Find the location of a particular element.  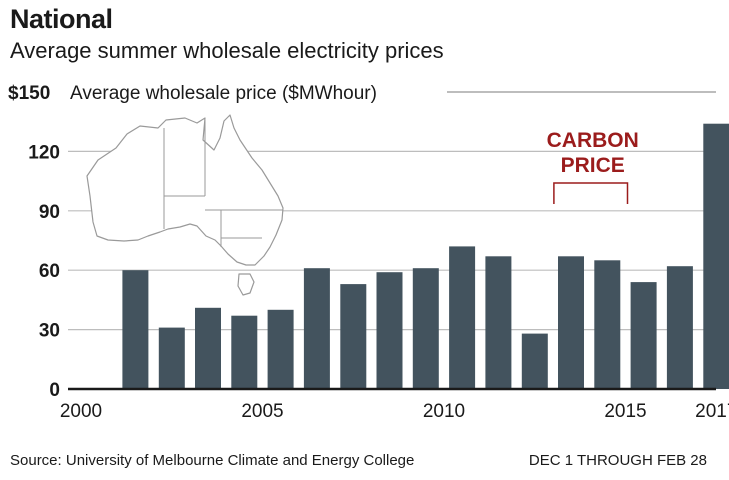

bar-2008 is located at coordinates (389, 330).